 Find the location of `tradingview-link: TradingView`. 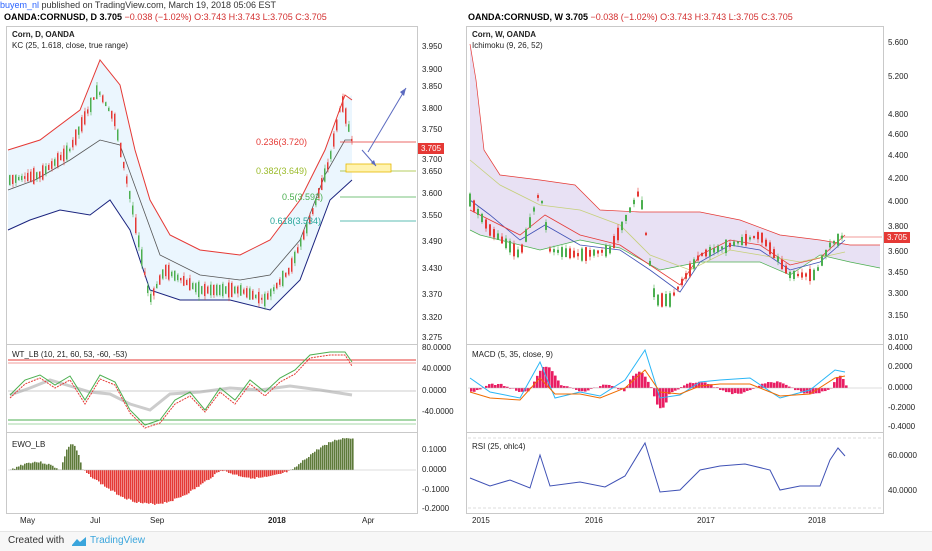

tradingview-link: TradingView is located at coordinates (117, 540).